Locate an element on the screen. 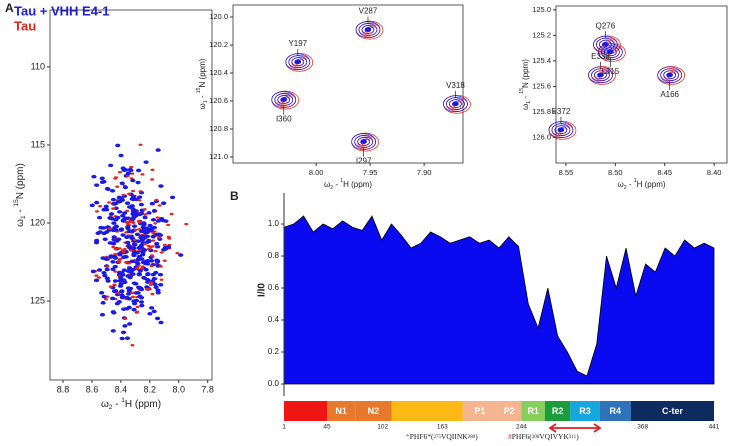  residue-label: 244 is located at coordinates (521, 427).